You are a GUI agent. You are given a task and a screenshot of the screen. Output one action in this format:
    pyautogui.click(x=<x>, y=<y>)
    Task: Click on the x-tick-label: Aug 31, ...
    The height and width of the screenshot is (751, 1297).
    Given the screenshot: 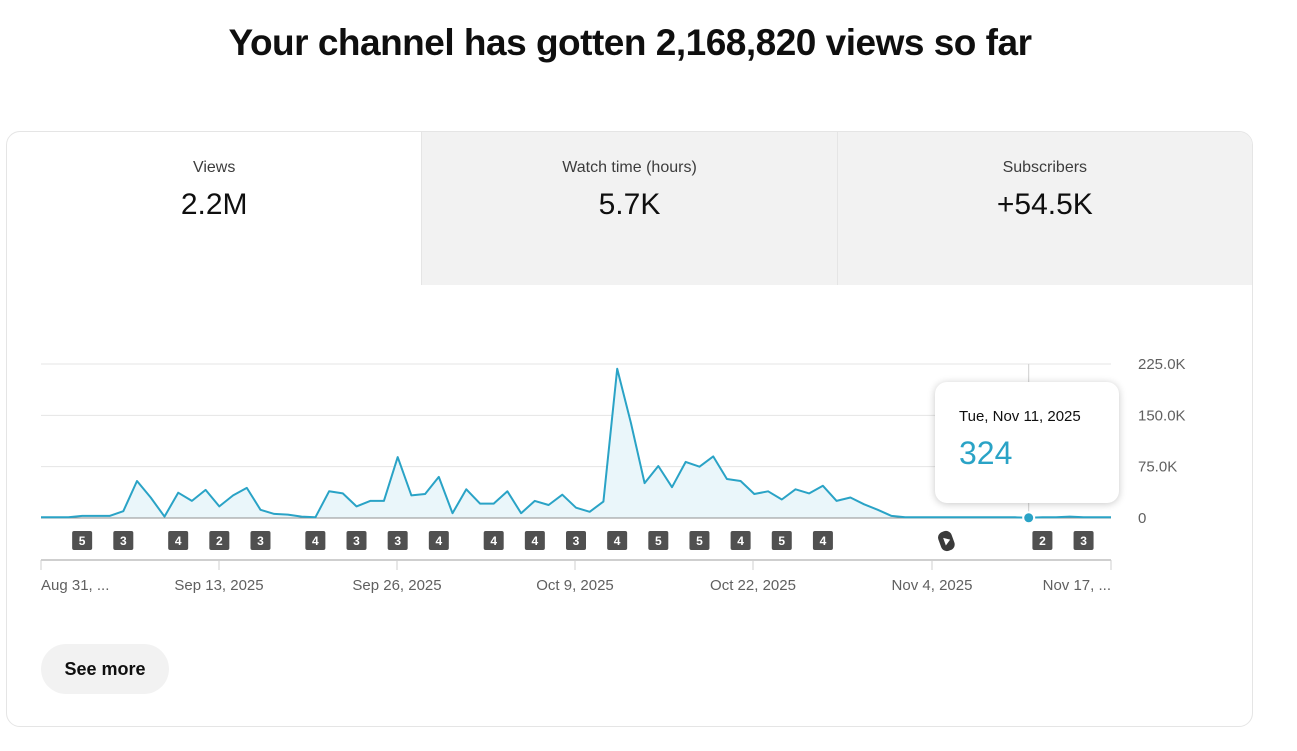 What is the action you would take?
    pyautogui.click(x=75, y=585)
    